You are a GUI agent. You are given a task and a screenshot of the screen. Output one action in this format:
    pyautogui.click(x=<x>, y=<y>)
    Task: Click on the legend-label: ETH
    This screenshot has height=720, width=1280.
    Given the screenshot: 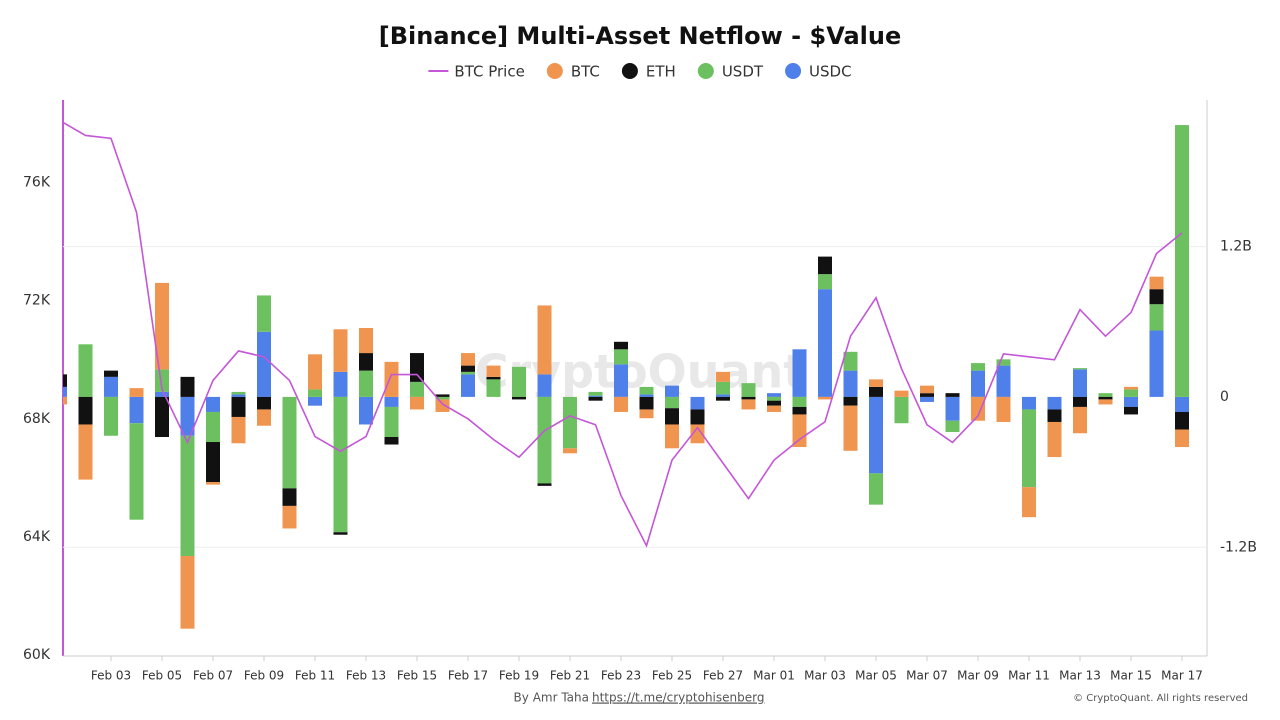 What is the action you would take?
    pyautogui.click(x=661, y=72)
    